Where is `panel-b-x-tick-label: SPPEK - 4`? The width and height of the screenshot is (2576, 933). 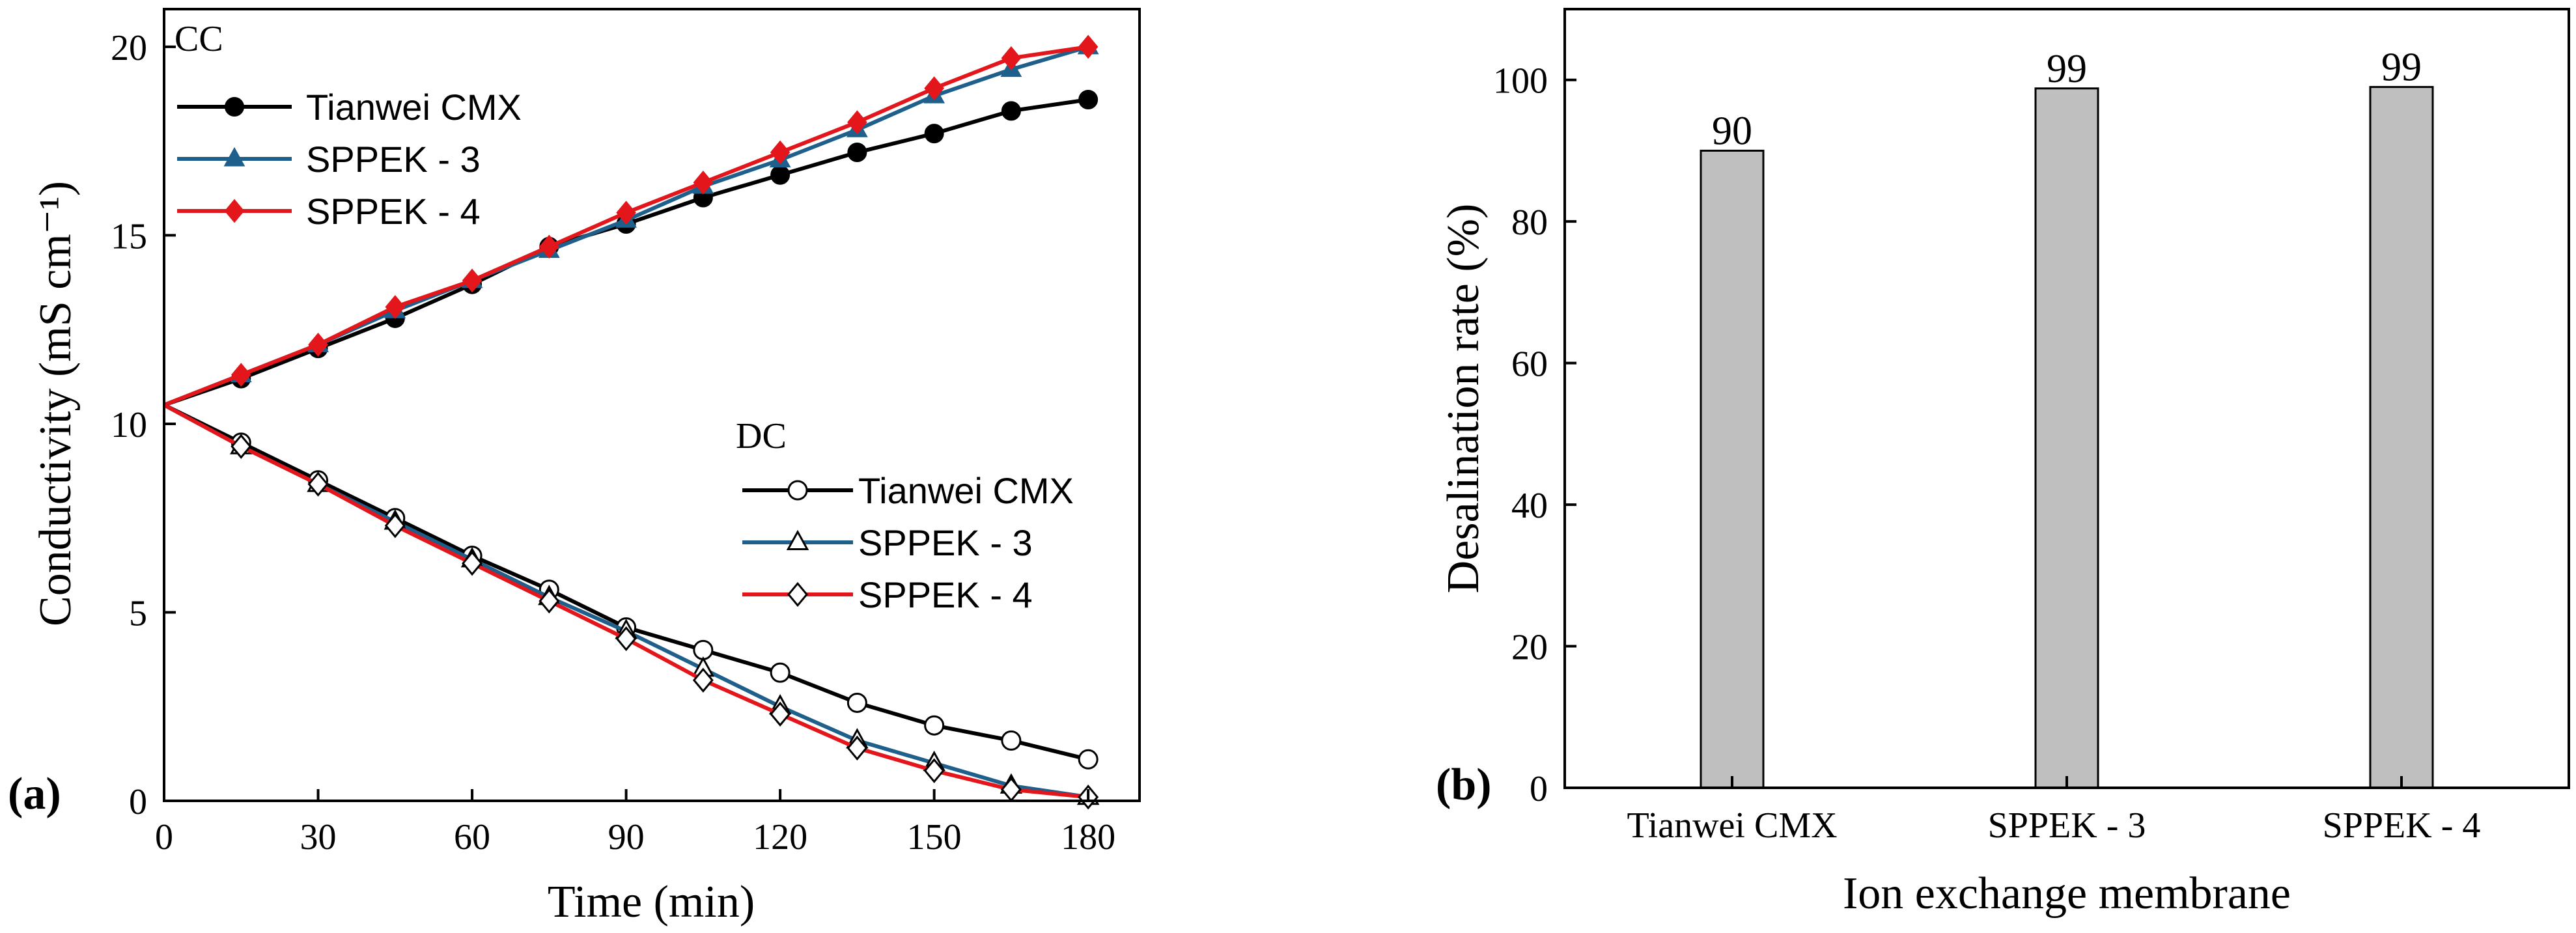 panel-b-x-tick-label: SPPEK - 4 is located at coordinates (2402, 825).